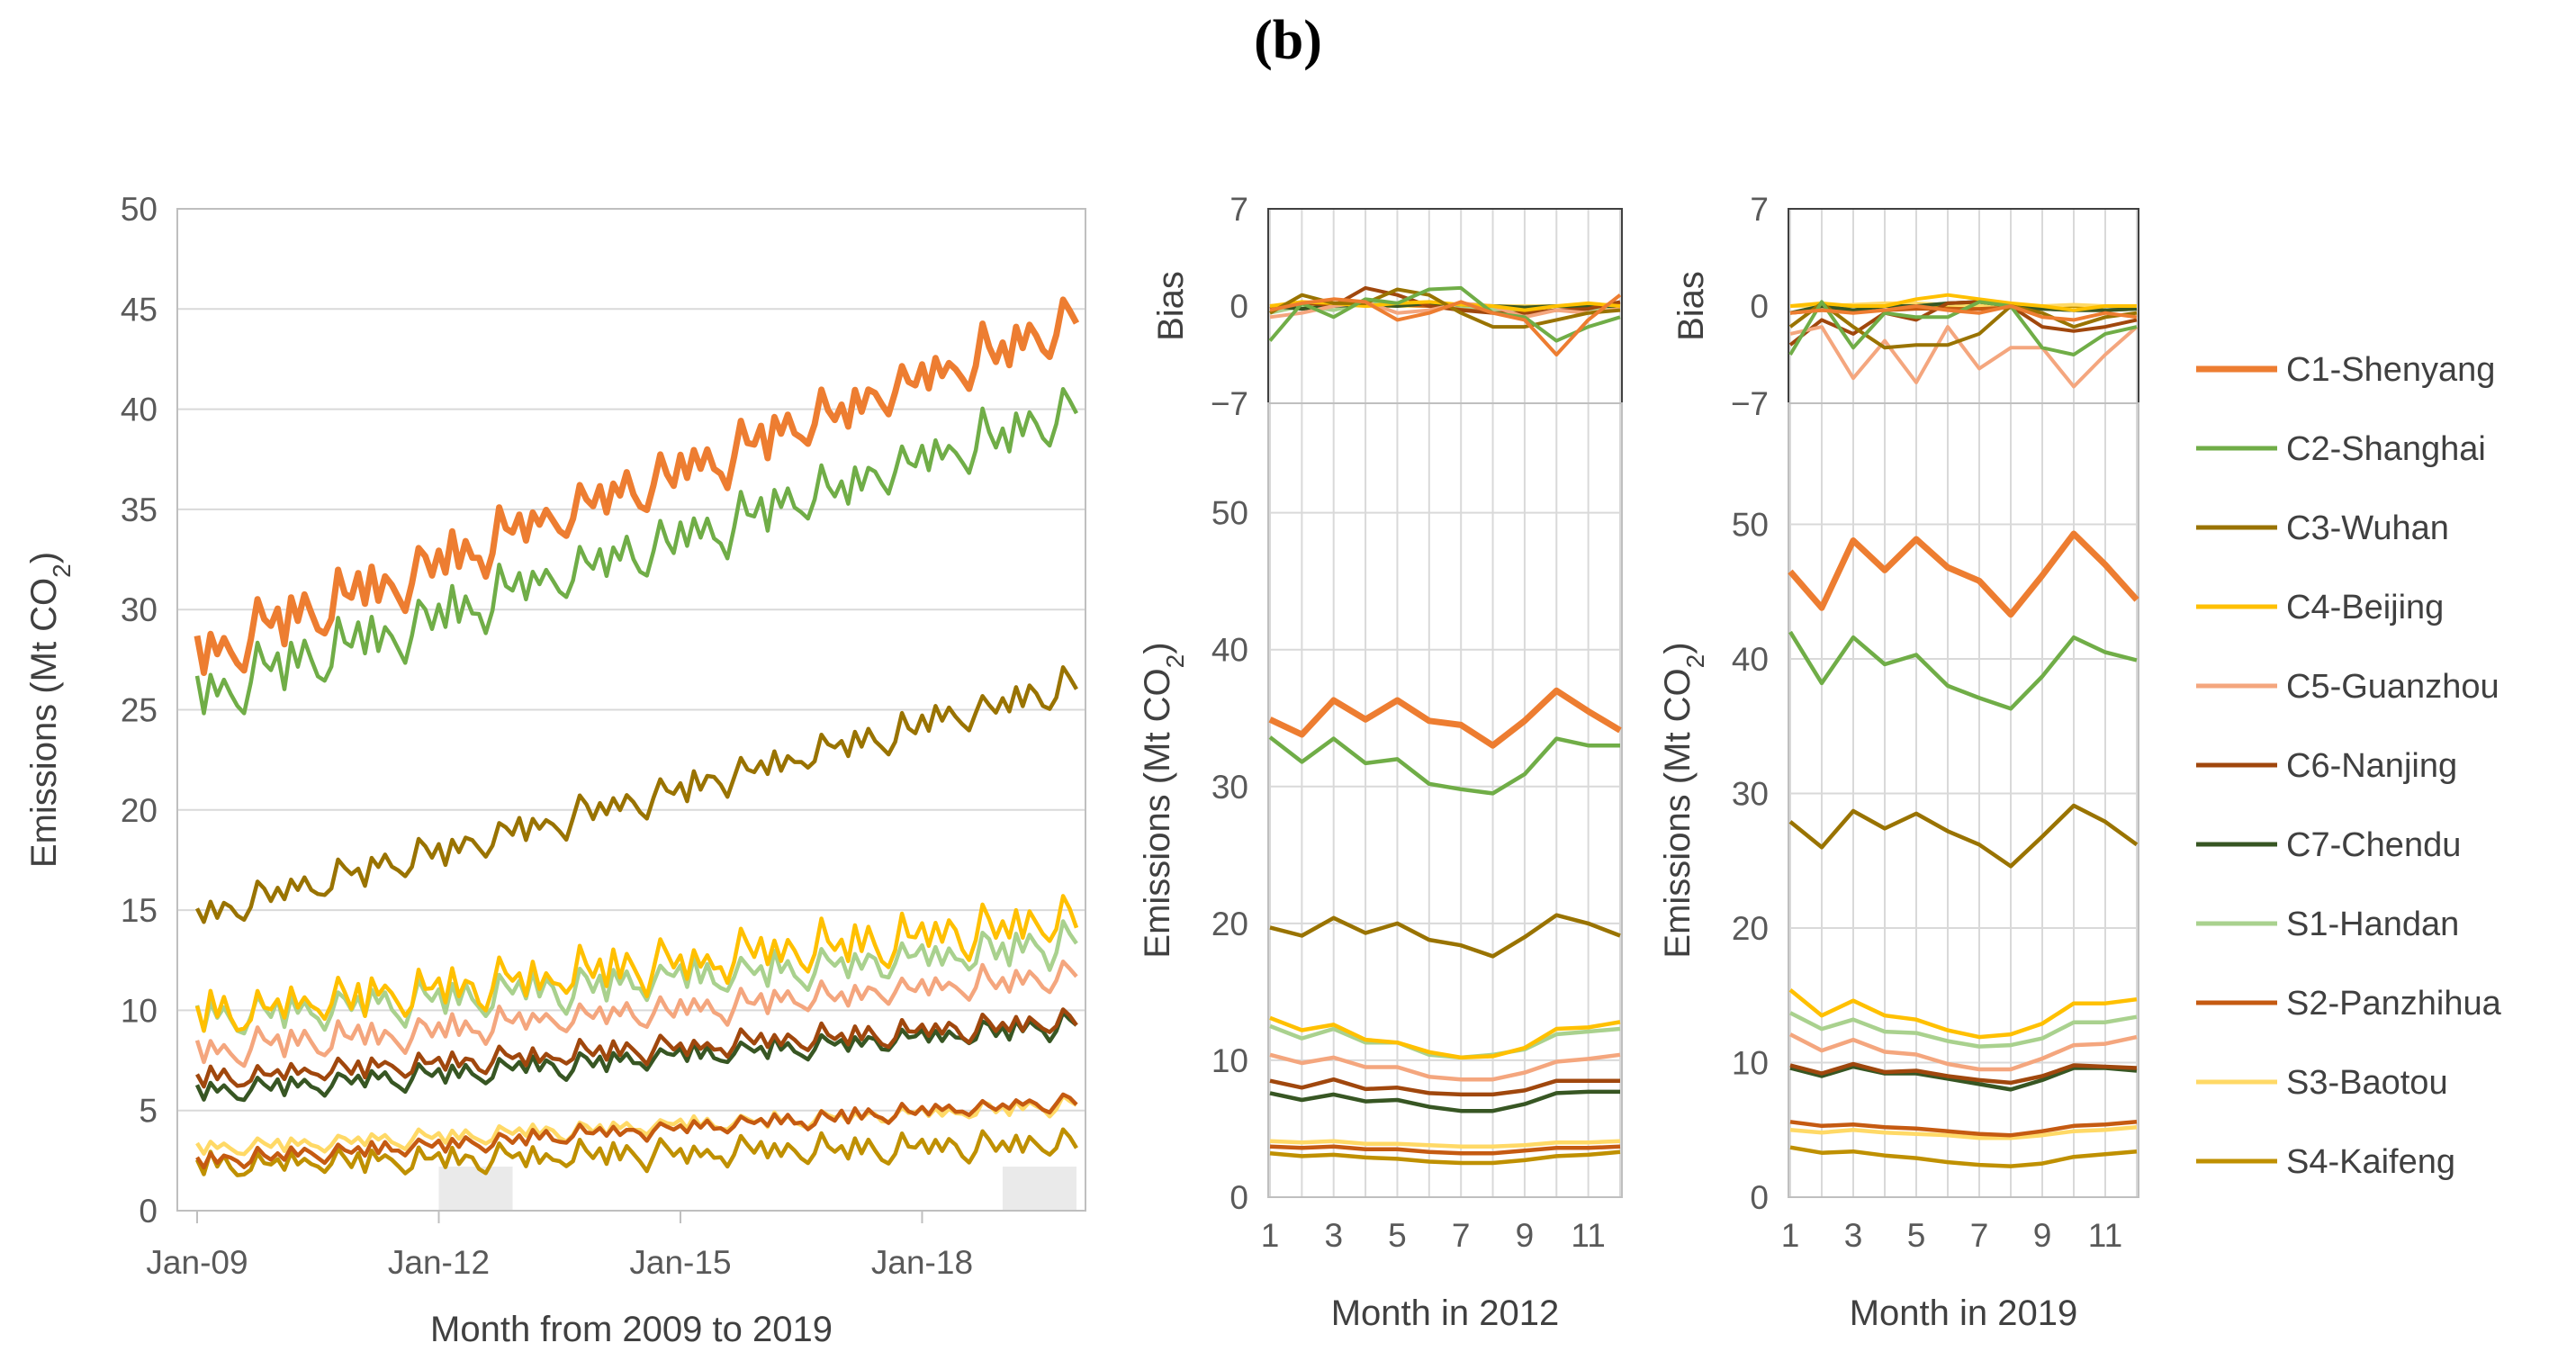  I want to click on x-tick-label: Jan-12, so click(439, 1262).